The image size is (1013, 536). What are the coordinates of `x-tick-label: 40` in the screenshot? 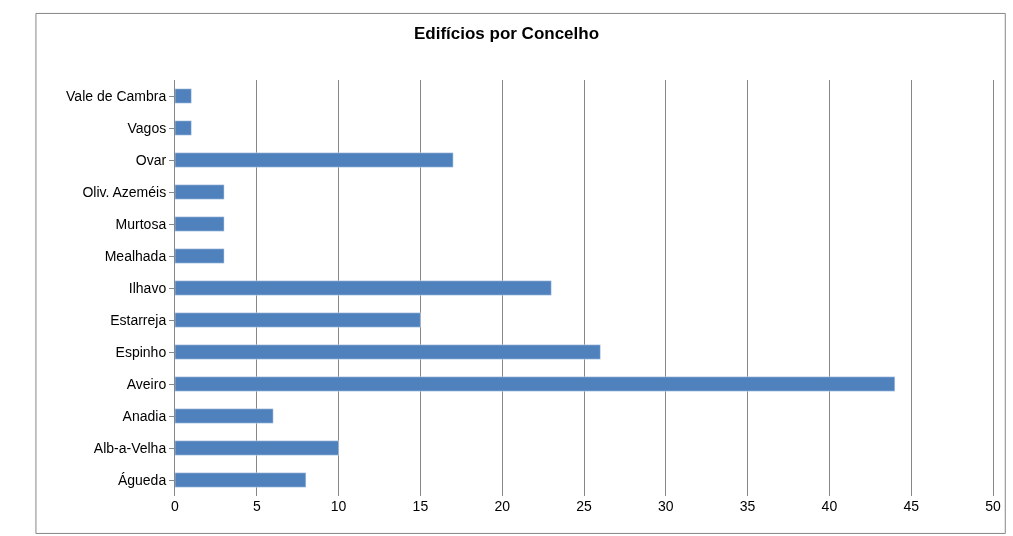 It's located at (829, 506).